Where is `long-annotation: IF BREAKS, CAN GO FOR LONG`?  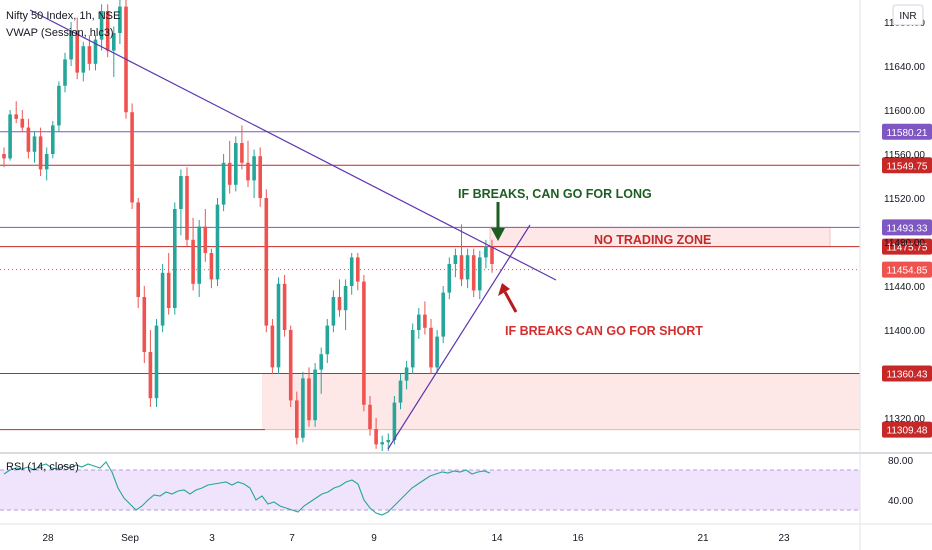
long-annotation: IF BREAKS, CAN GO FOR LONG is located at coordinates (555, 194).